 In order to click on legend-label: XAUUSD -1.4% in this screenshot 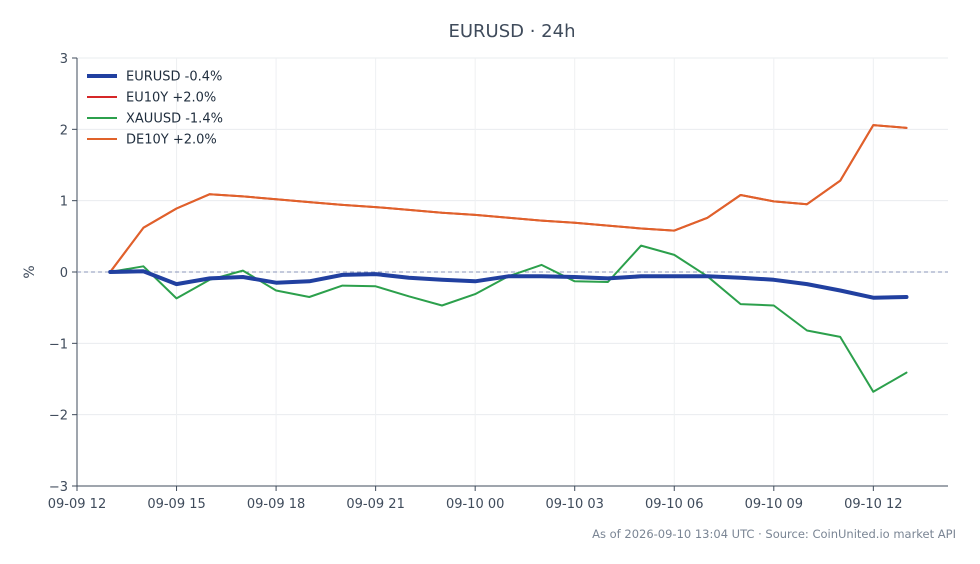, I will do `click(174, 119)`.